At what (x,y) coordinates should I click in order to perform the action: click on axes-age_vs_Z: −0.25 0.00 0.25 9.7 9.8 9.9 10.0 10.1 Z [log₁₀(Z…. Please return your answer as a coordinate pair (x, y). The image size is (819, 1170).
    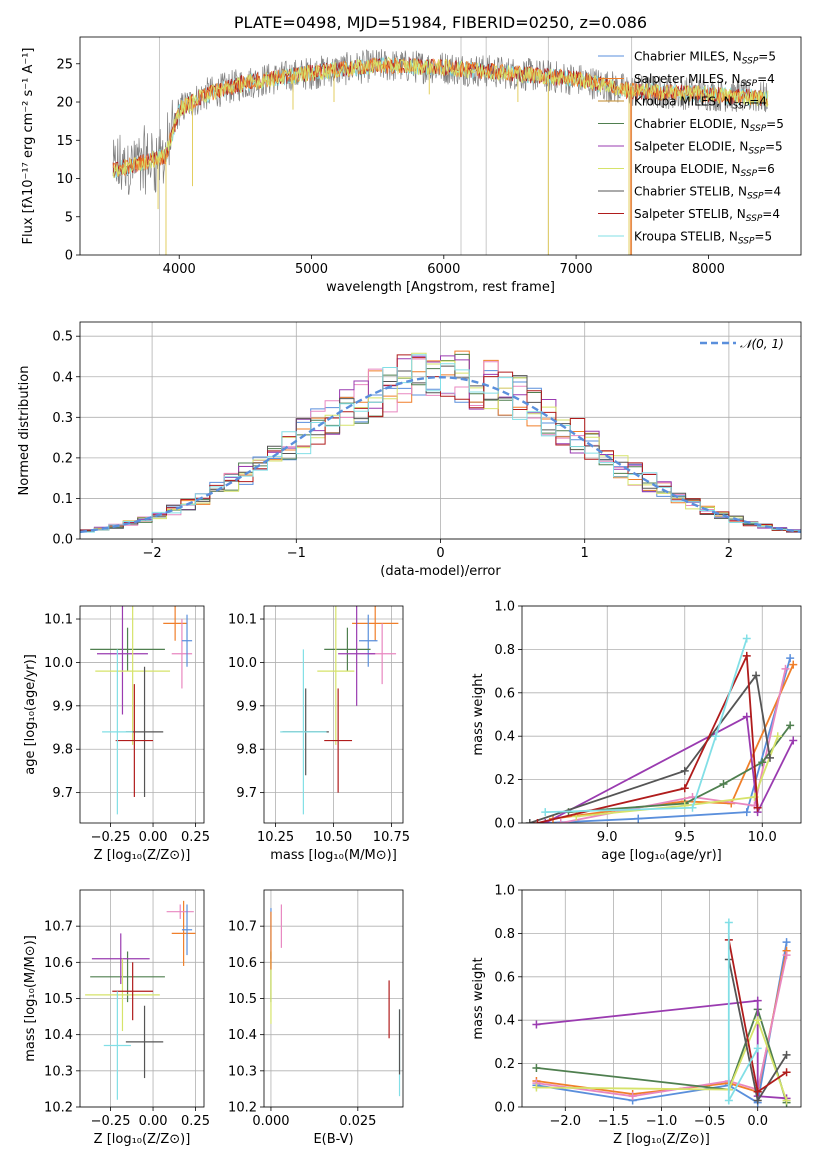
    Looking at the image, I should click on (116, 734).